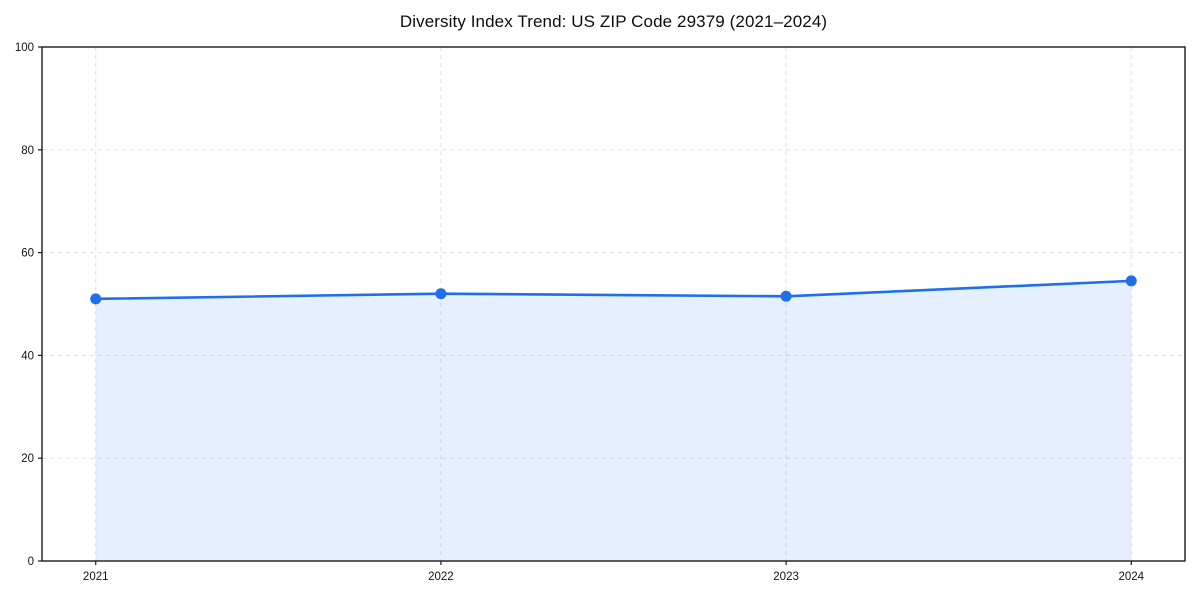  What do you see at coordinates (96, 577) in the screenshot?
I see `x-tick-label: 2021` at bounding box center [96, 577].